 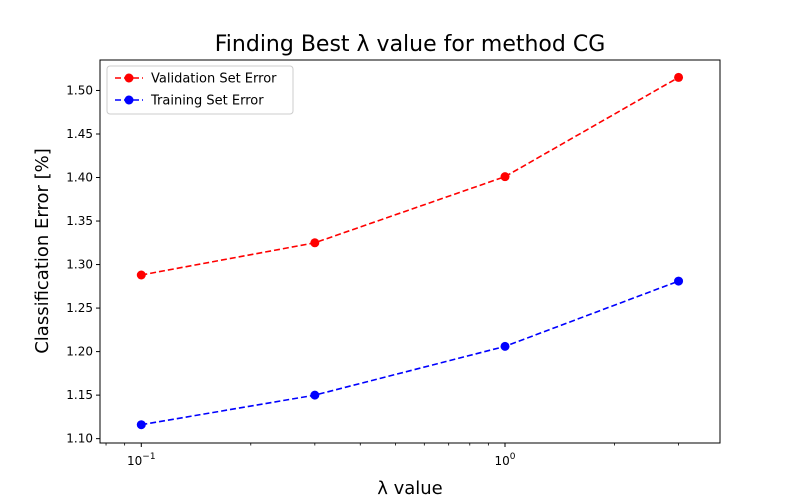 What do you see at coordinates (79, 352) in the screenshot?
I see `y-tick-label: 1.20` at bounding box center [79, 352].